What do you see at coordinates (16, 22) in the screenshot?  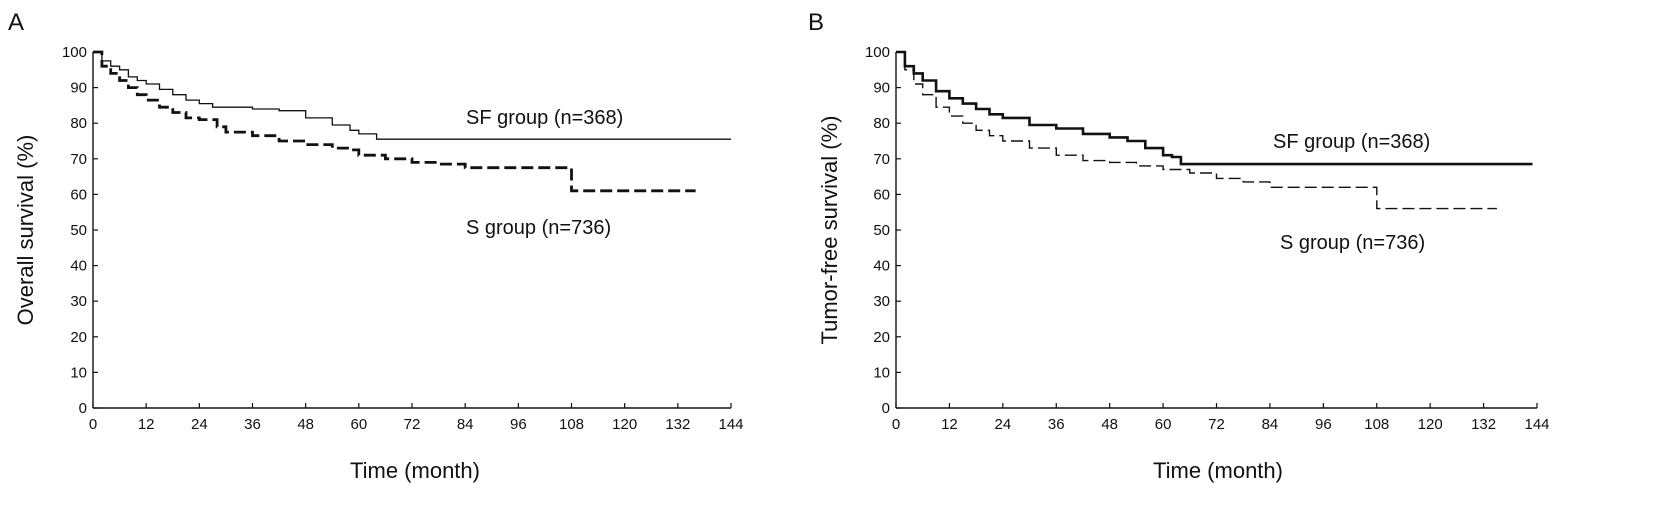 I see `panel-letter: A` at bounding box center [16, 22].